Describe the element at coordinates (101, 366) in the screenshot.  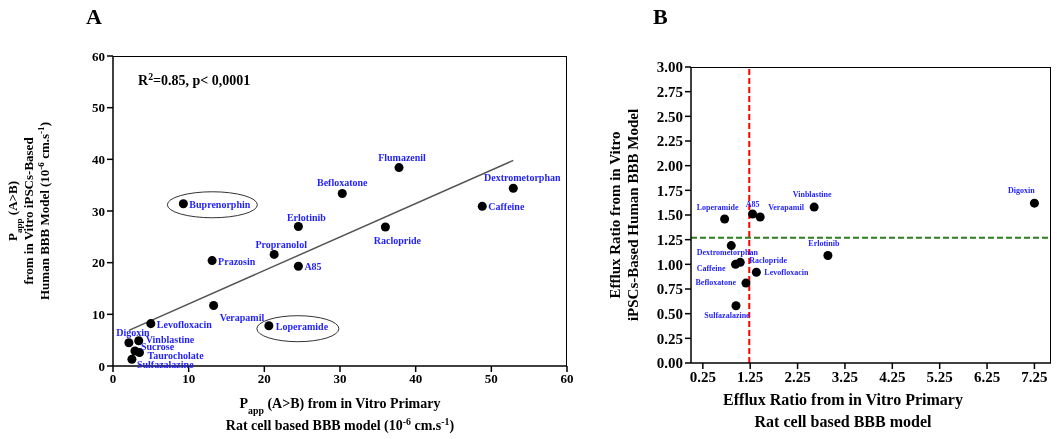
I see `y-tick-label: 0` at that location.